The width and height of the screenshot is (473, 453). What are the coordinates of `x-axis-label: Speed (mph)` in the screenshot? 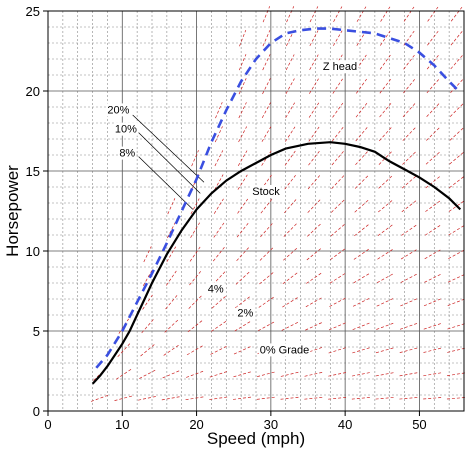 It's located at (256, 438).